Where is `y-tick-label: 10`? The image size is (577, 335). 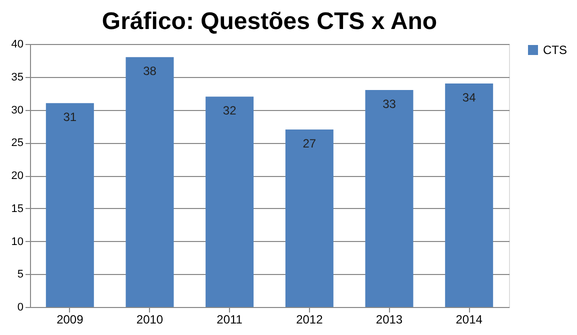 y-tick-label: 10 is located at coordinates (17, 242).